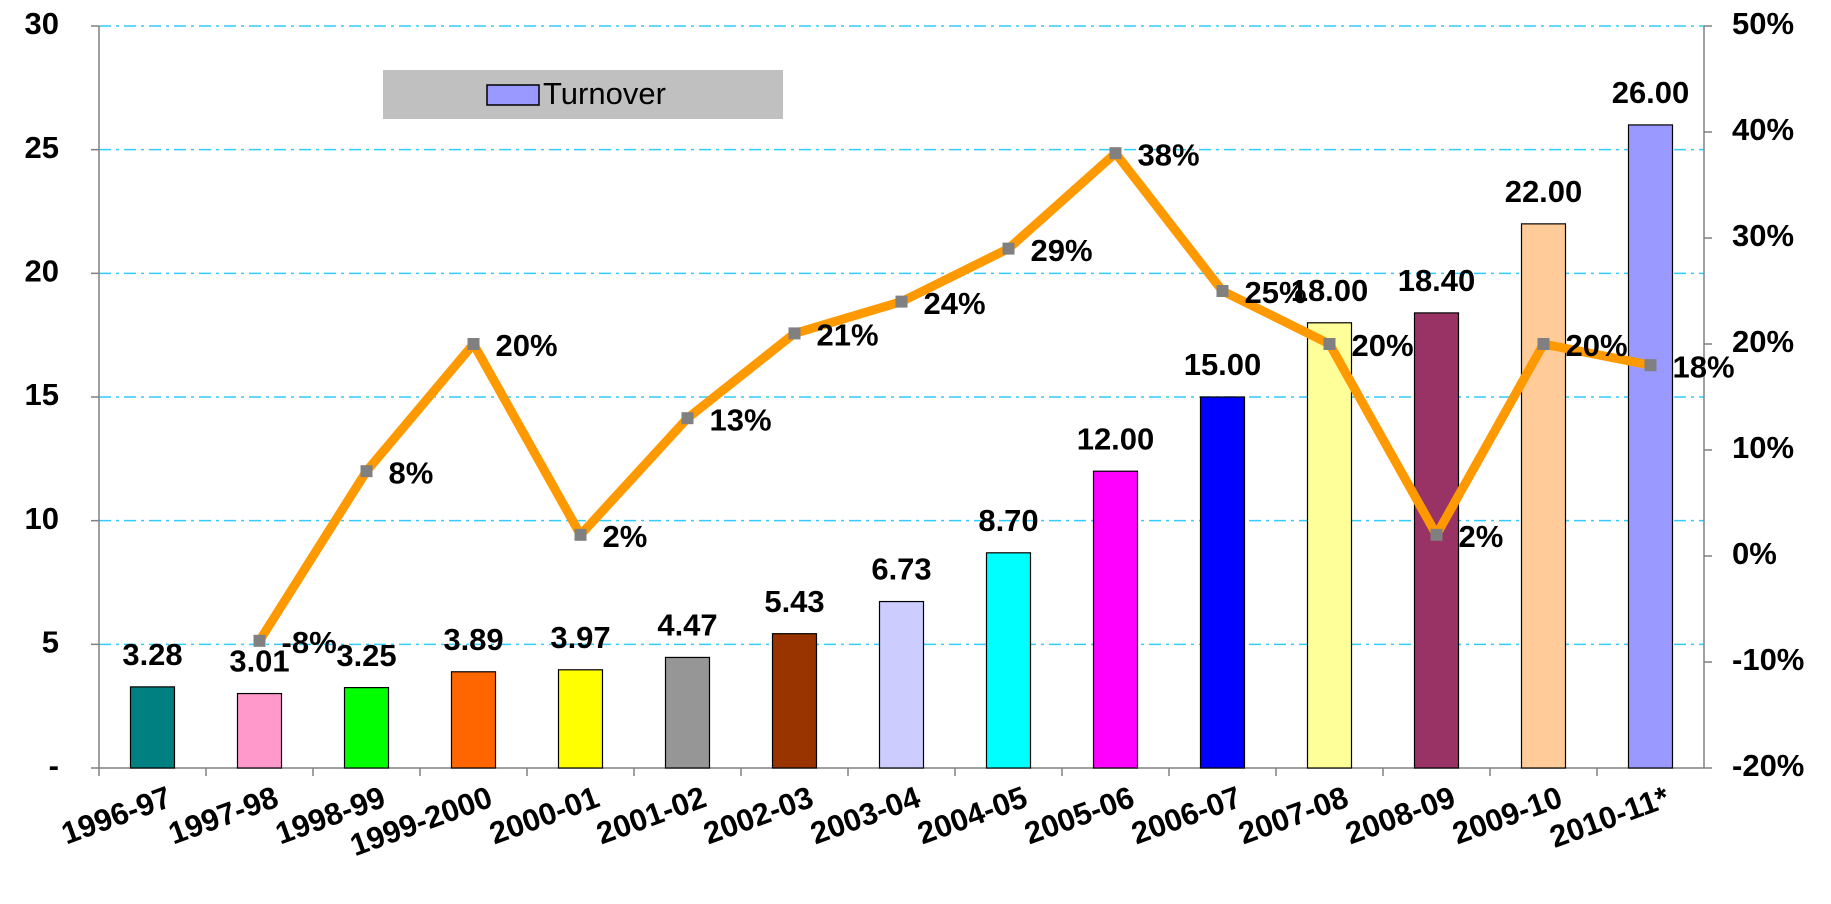 The image size is (1831, 904). I want to click on x-tick-label: 1996-97, so click(116, 815).